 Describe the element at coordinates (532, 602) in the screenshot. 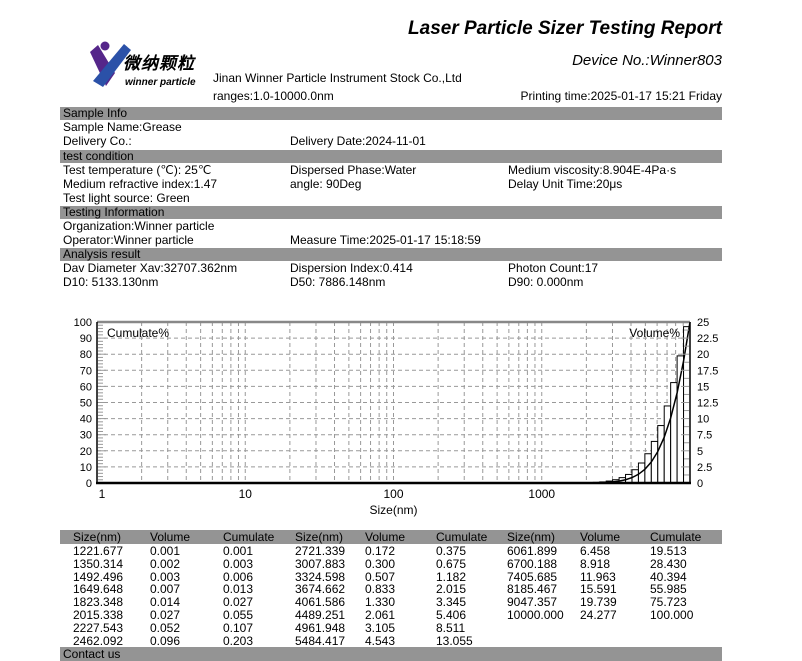

I see `table-cell: 9047.357` at that location.